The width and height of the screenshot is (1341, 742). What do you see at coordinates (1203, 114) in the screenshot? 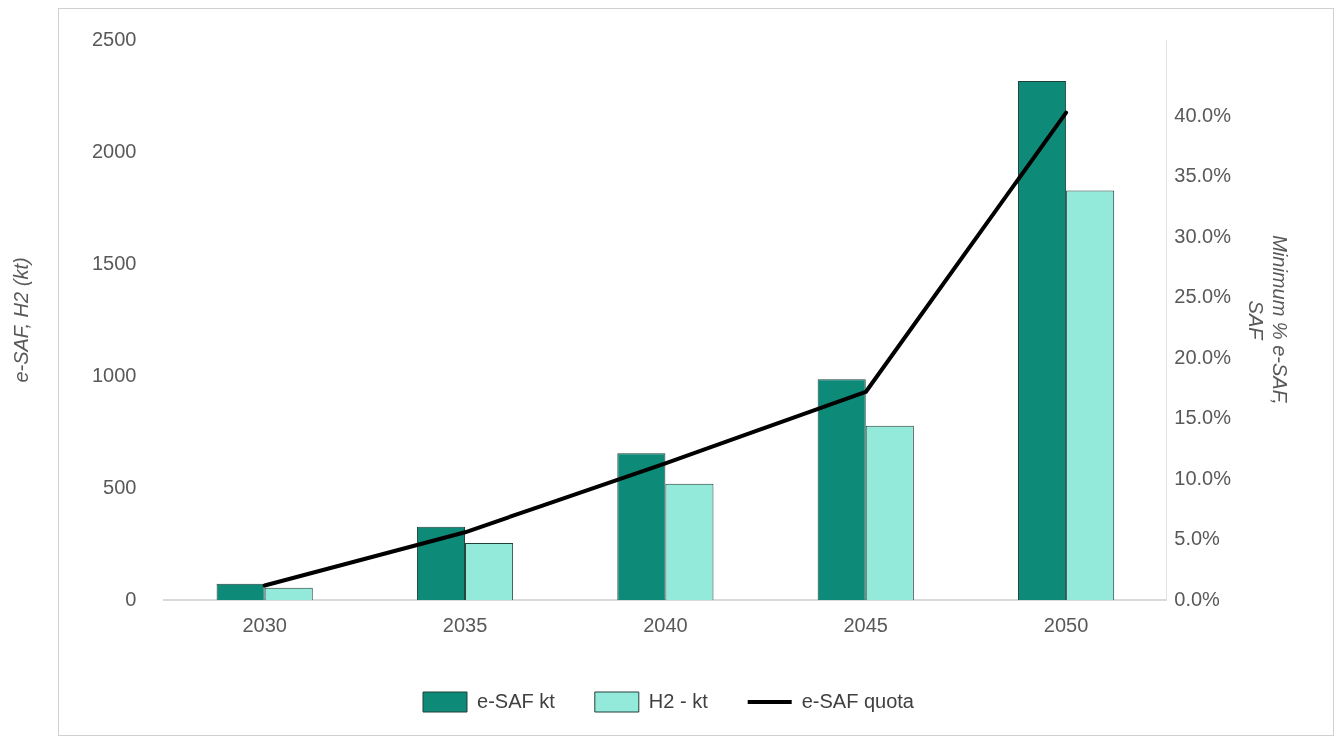
I see `y2-tick-label: 40.0%` at bounding box center [1203, 114].